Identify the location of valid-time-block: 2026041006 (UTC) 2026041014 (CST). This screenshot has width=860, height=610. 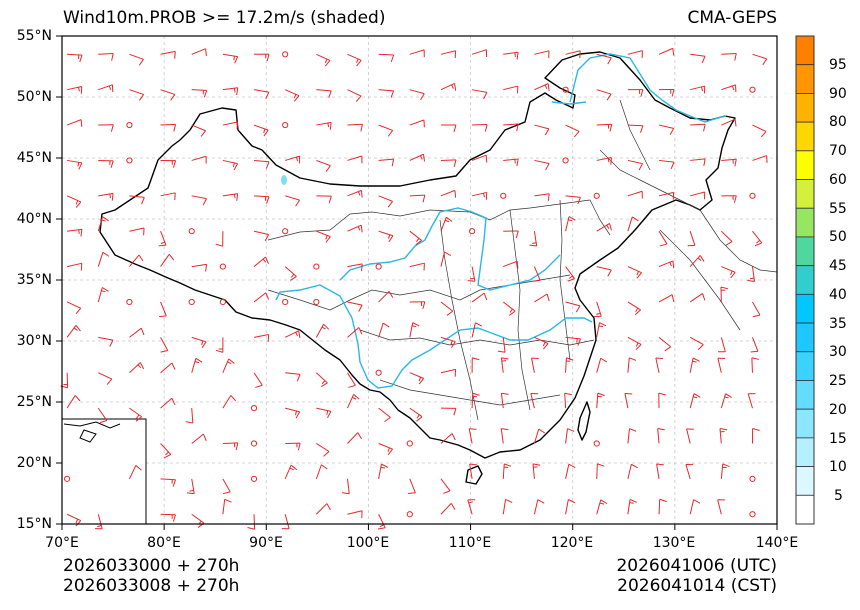
(696, 576).